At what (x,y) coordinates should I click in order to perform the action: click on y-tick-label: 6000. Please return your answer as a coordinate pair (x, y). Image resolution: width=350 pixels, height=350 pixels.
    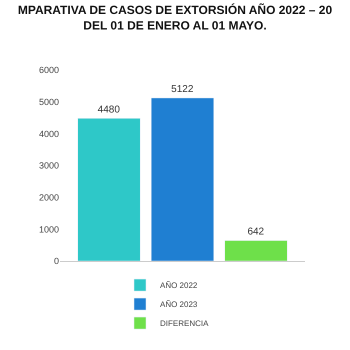
    Looking at the image, I should click on (48, 70).